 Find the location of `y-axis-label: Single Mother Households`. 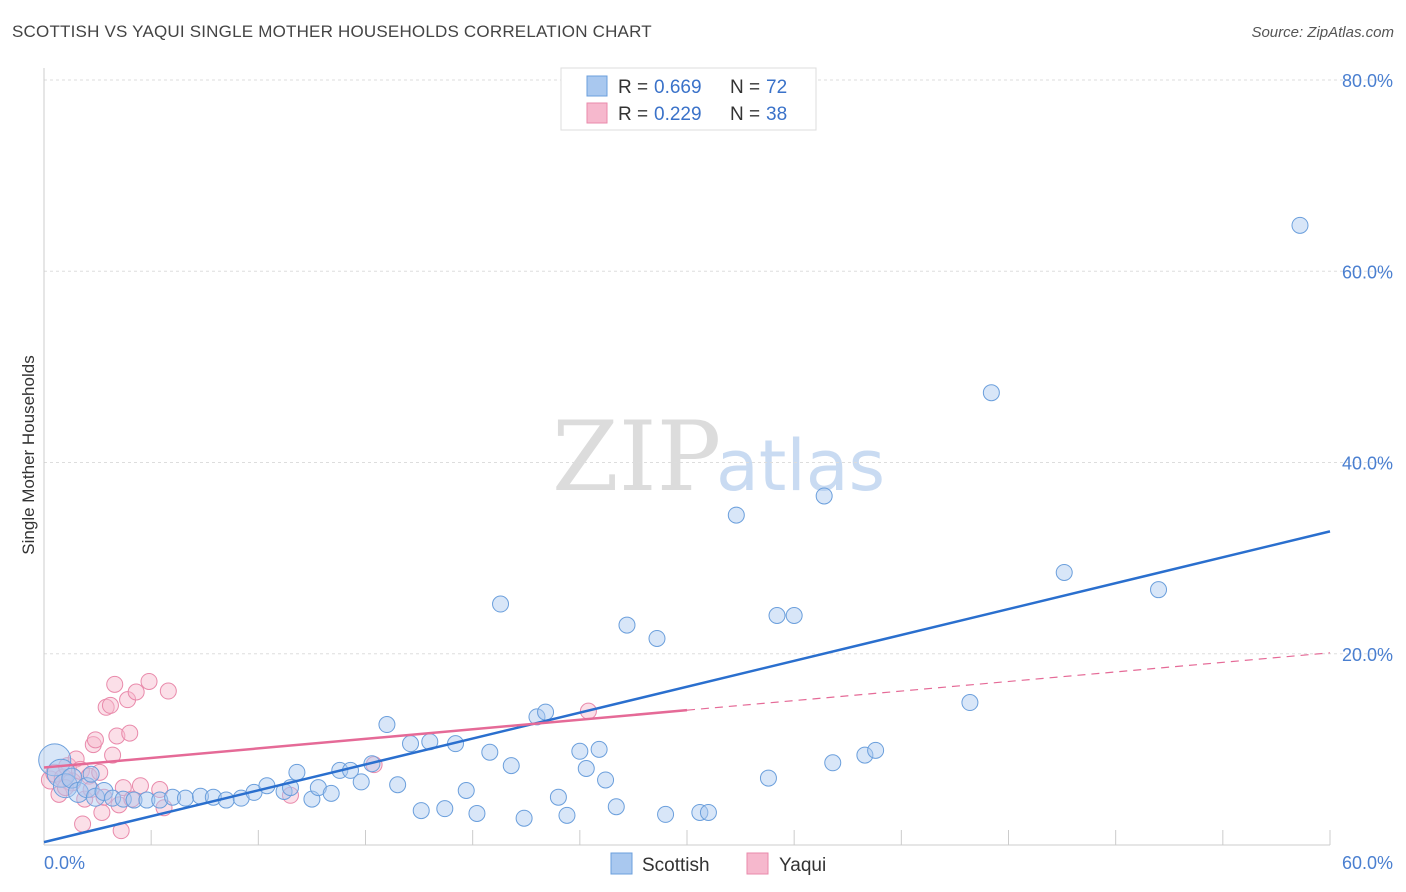

y-axis-label: Single Mother Households is located at coordinates (28, 454).